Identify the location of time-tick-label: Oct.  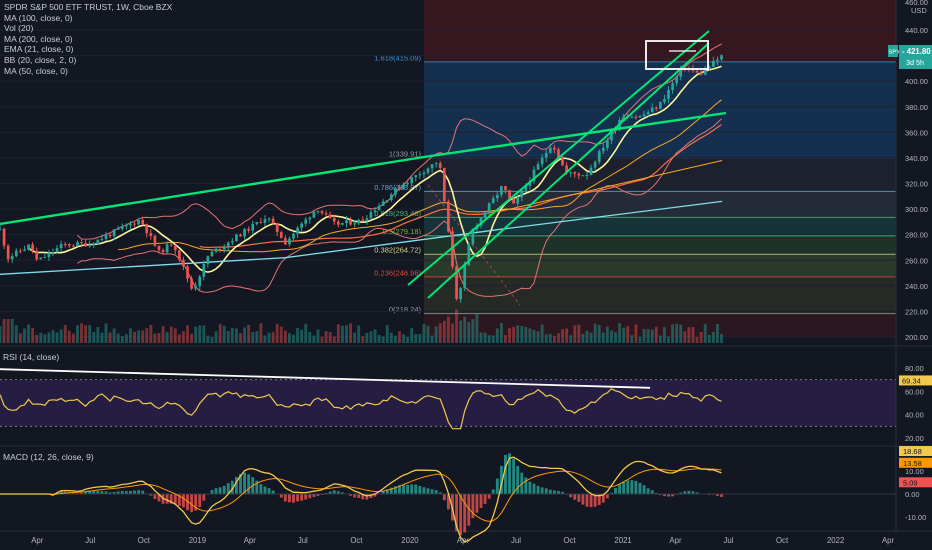
(782, 540).